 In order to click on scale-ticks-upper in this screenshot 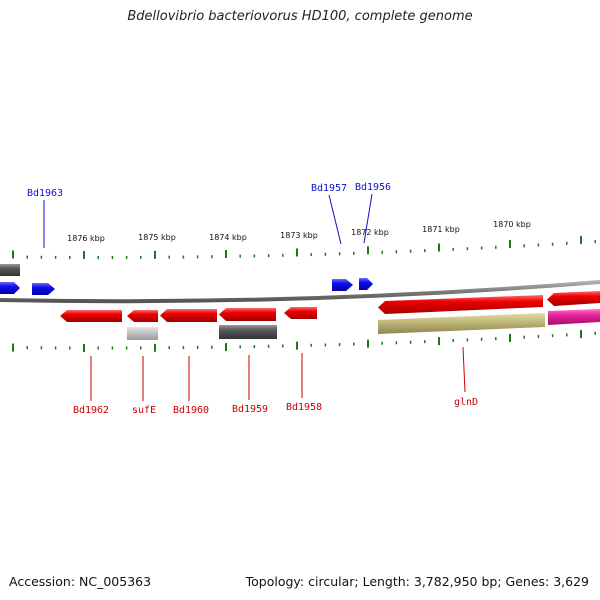, I will do `click(304, 247)`.